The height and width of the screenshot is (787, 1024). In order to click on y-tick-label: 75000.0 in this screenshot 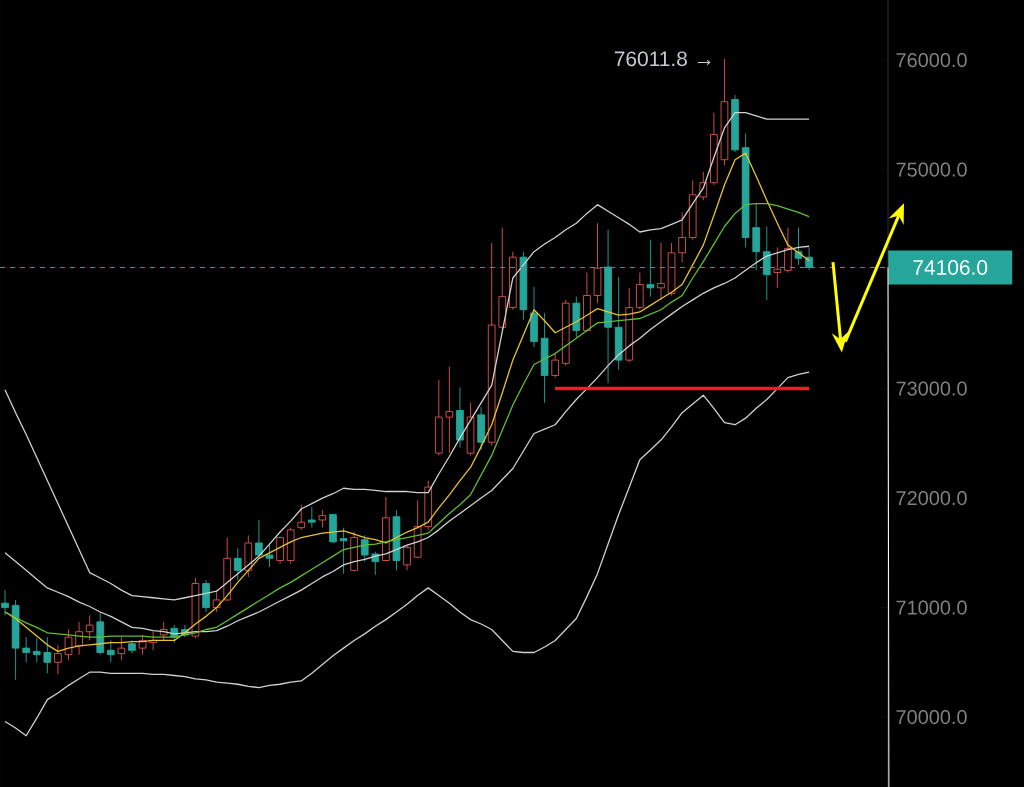, I will do `click(931, 169)`.